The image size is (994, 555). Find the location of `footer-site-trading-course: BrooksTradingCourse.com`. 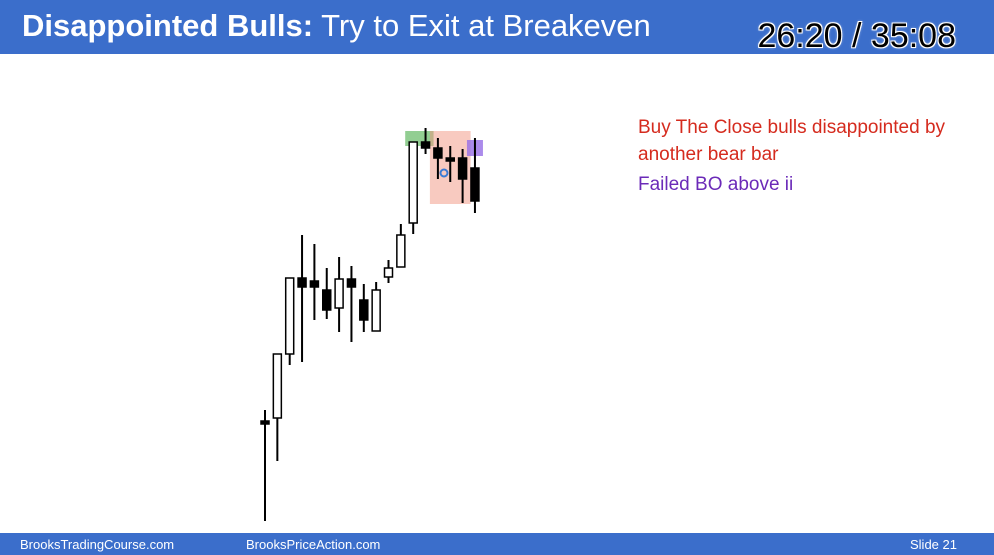

footer-site-trading-course: BrooksTradingCourse.com is located at coordinates (97, 544).